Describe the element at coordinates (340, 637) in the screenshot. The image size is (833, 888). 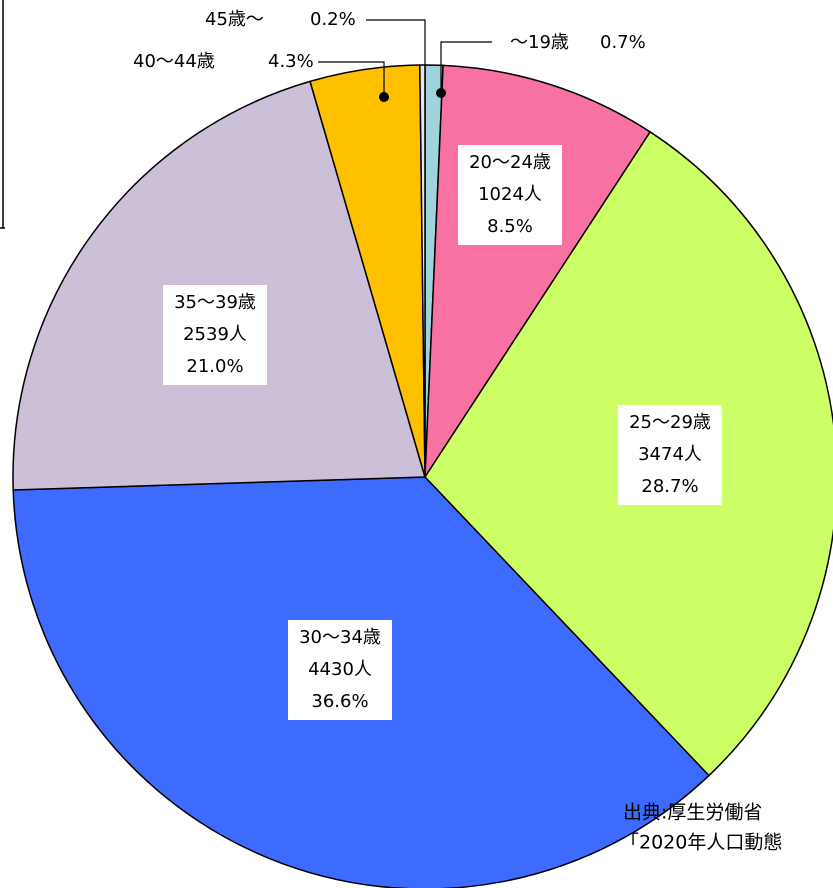
I see `category-label: 30〜34歳` at that location.